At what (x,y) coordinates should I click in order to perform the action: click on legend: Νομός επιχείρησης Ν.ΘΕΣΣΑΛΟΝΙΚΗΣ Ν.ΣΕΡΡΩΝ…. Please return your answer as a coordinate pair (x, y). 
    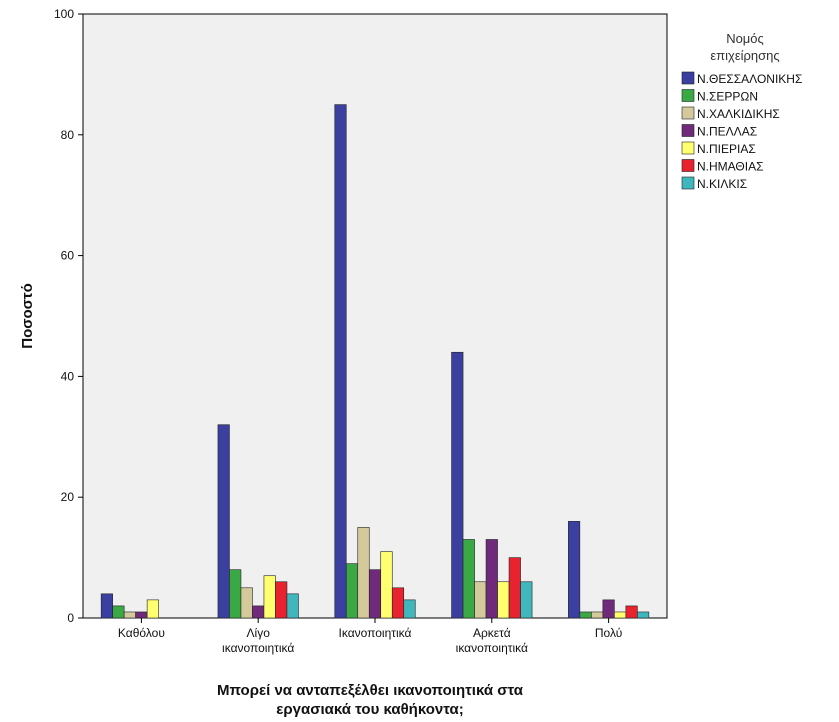
    Looking at the image, I should click on (741, 111).